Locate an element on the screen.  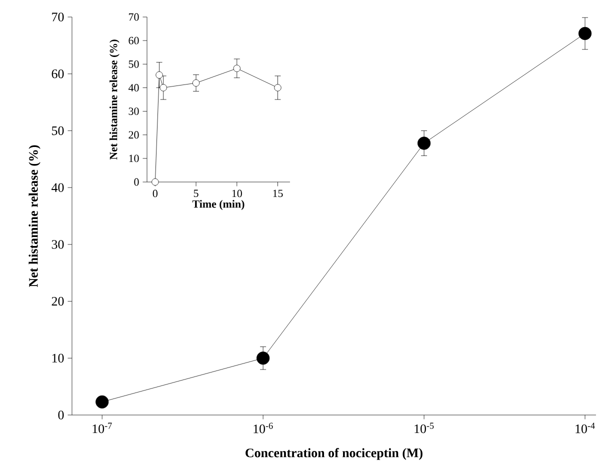
x-tick-label: 10 is located at coordinates (237, 194).